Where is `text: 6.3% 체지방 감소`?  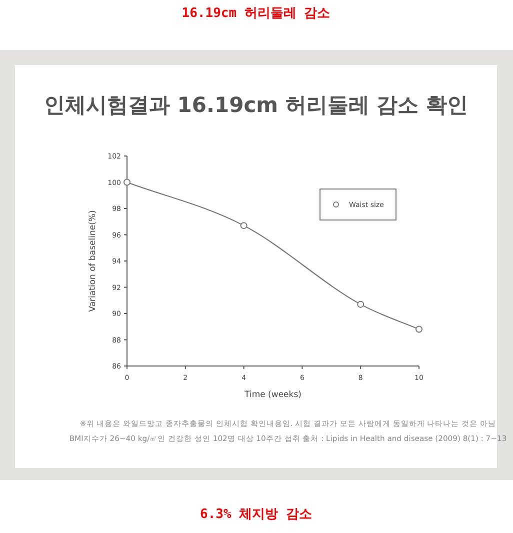
text: 6.3% 체지방 감소 is located at coordinates (256, 514).